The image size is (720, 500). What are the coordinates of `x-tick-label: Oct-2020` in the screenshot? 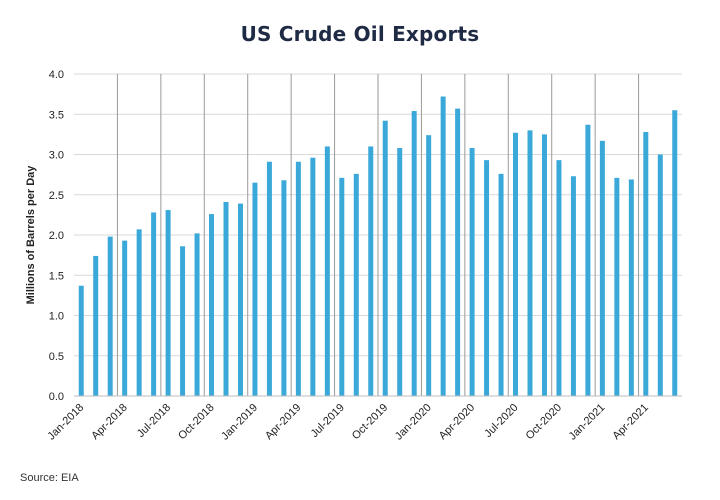 It's located at (544, 422).